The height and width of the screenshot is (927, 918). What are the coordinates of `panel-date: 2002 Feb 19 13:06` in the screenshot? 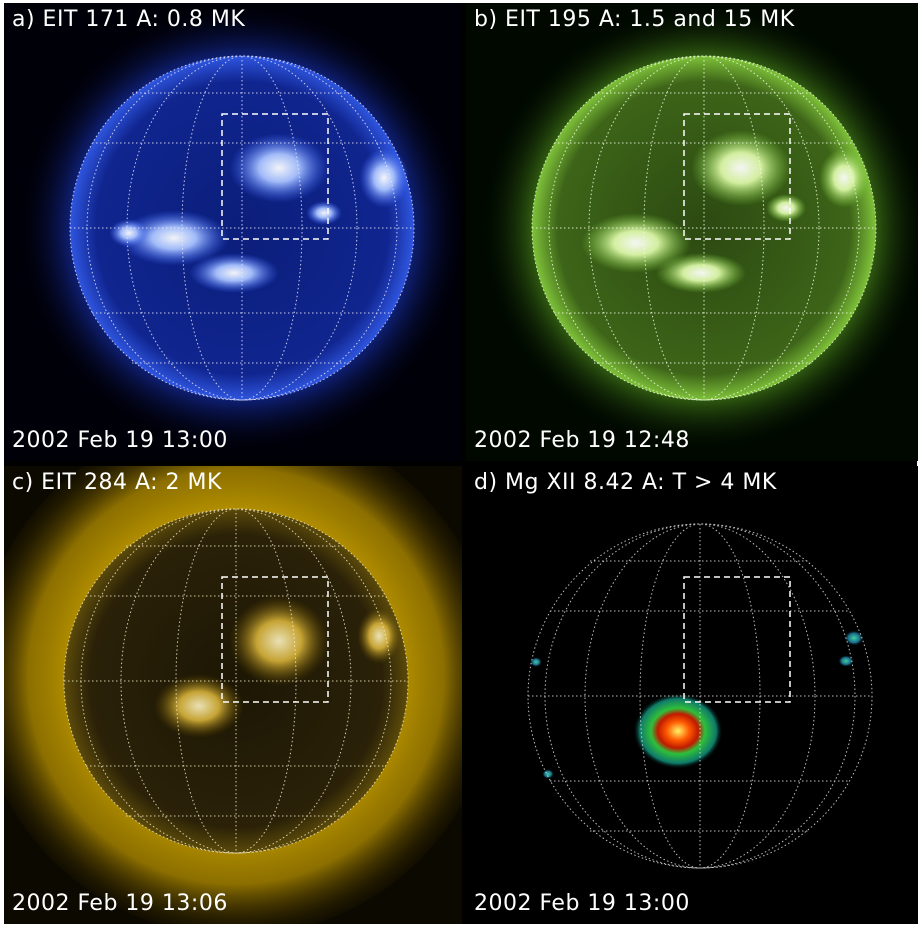 It's located at (120, 903).